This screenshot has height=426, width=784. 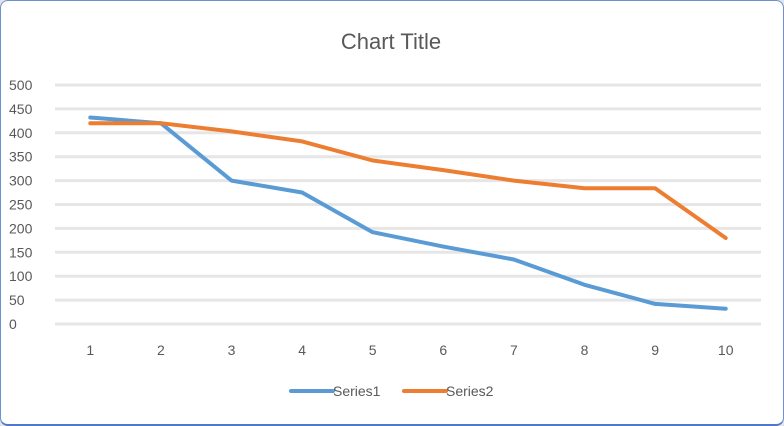 I want to click on x-tick-label: 6, so click(x=443, y=350).